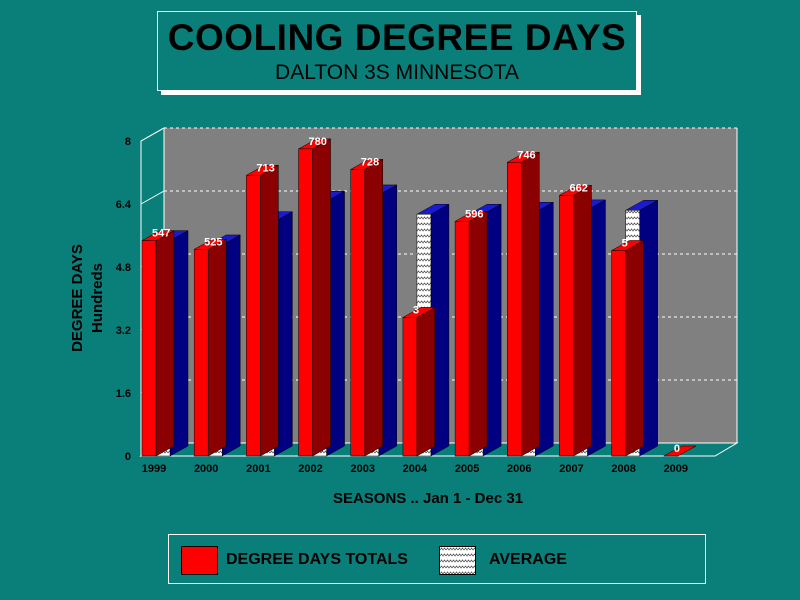 This screenshot has height=600, width=800. What do you see at coordinates (428, 498) in the screenshot?
I see `x-axis-title: SEASONS .. Jan 1 - Dec 31` at bounding box center [428, 498].